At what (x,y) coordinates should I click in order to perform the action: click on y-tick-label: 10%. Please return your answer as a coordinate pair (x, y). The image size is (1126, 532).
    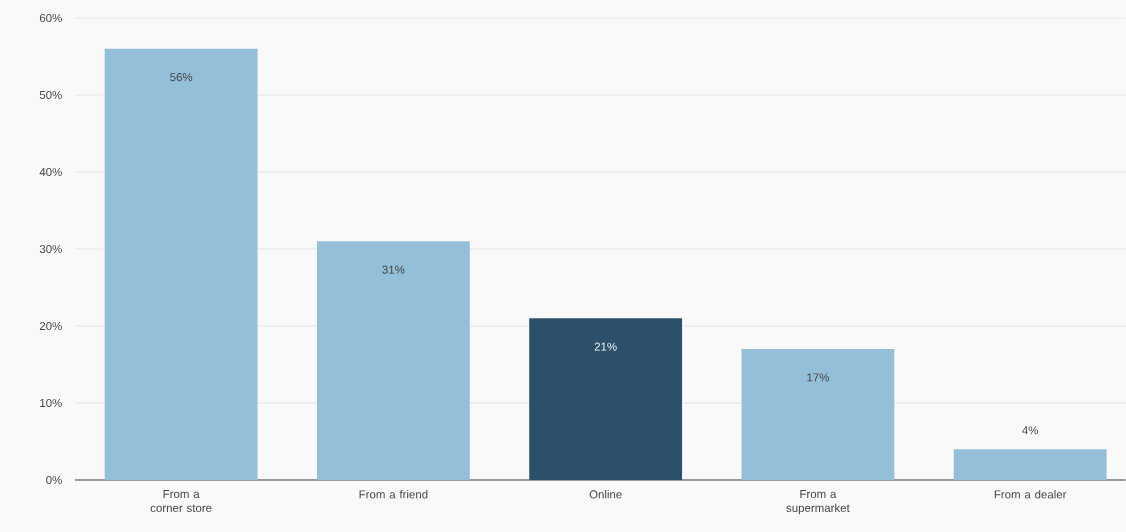
    Looking at the image, I should click on (51, 403).